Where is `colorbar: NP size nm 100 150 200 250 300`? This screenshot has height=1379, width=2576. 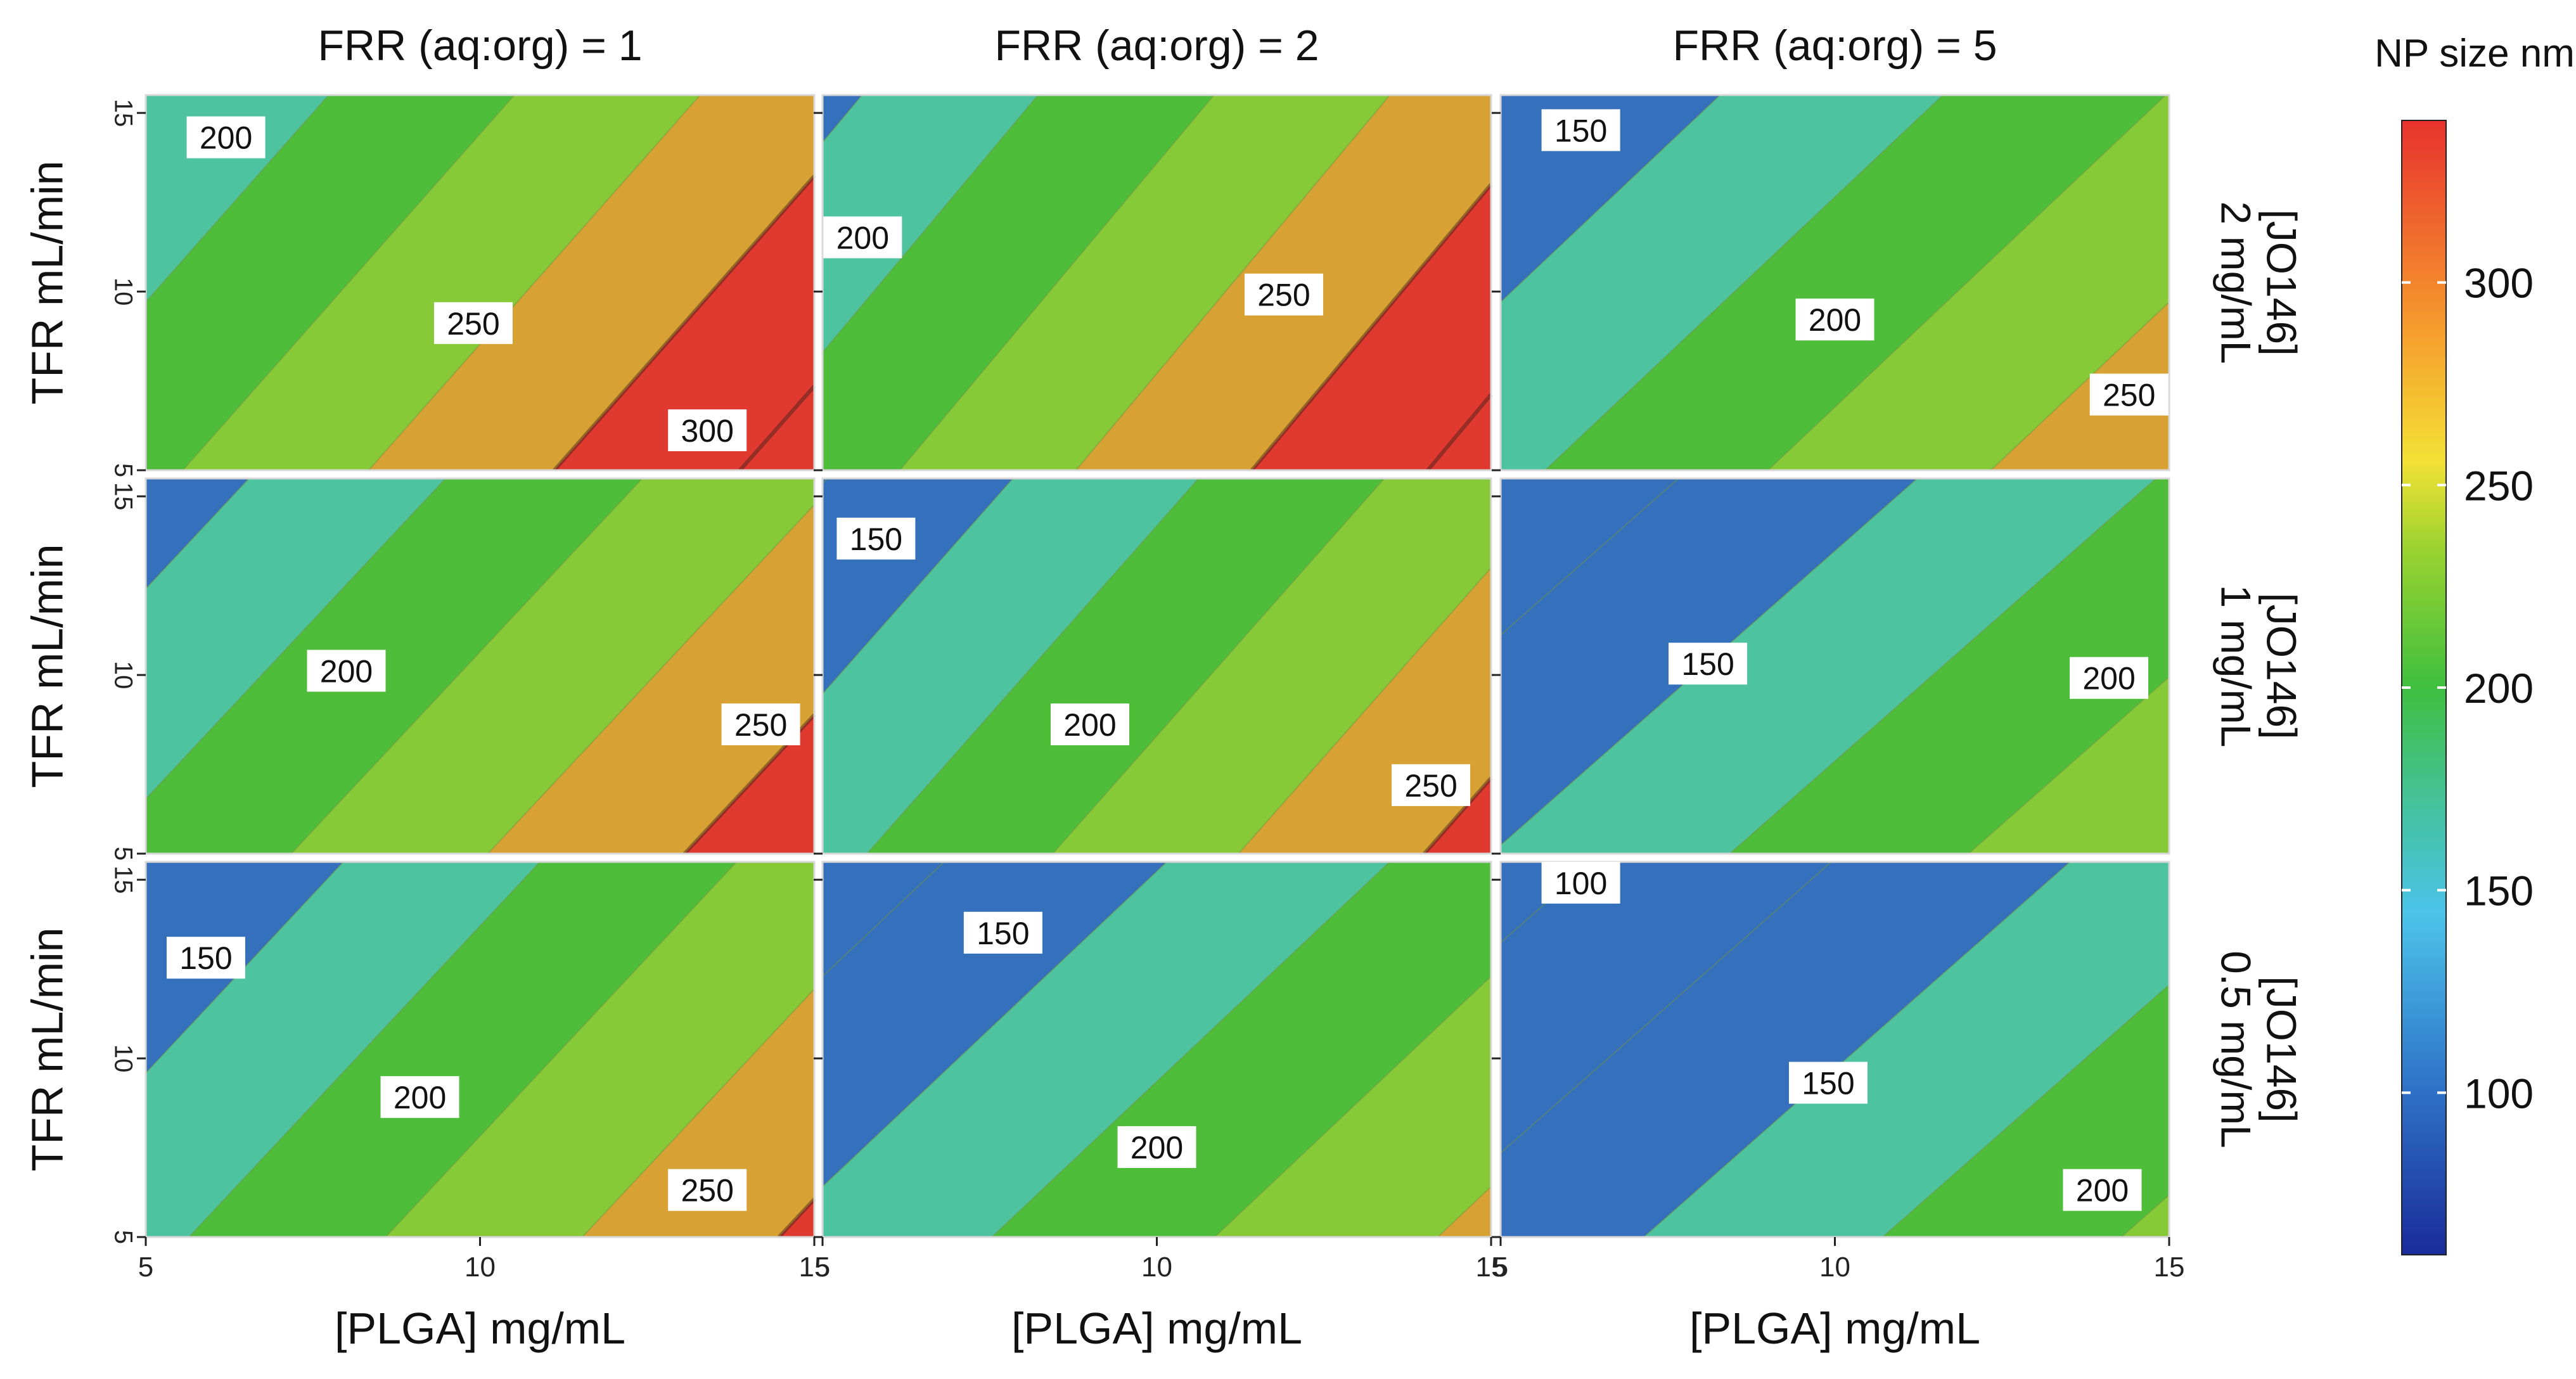 colorbar: NP size nm 100 150 200 250 300 is located at coordinates (2474, 643).